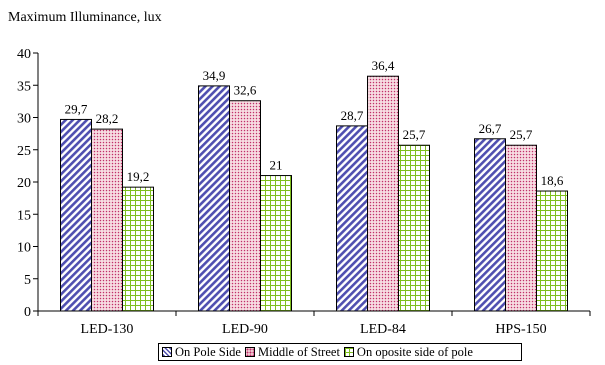 This screenshot has height=365, width=605. What do you see at coordinates (414, 351) in the screenshot?
I see `legend-label-opposite-side: On oposite side of pole` at bounding box center [414, 351].